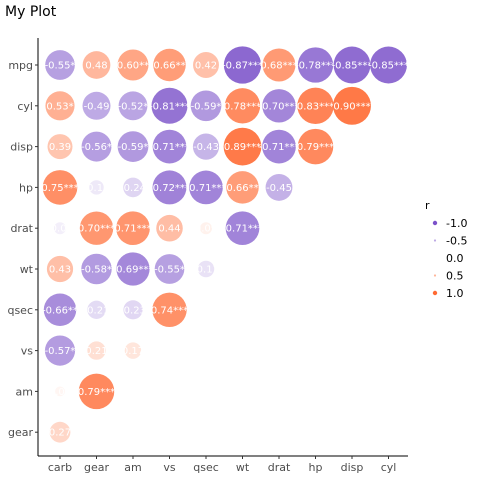 This screenshot has height=480, width=480. Describe the element at coordinates (206, 467) in the screenshot. I see `x-tick-label: qsec` at that location.